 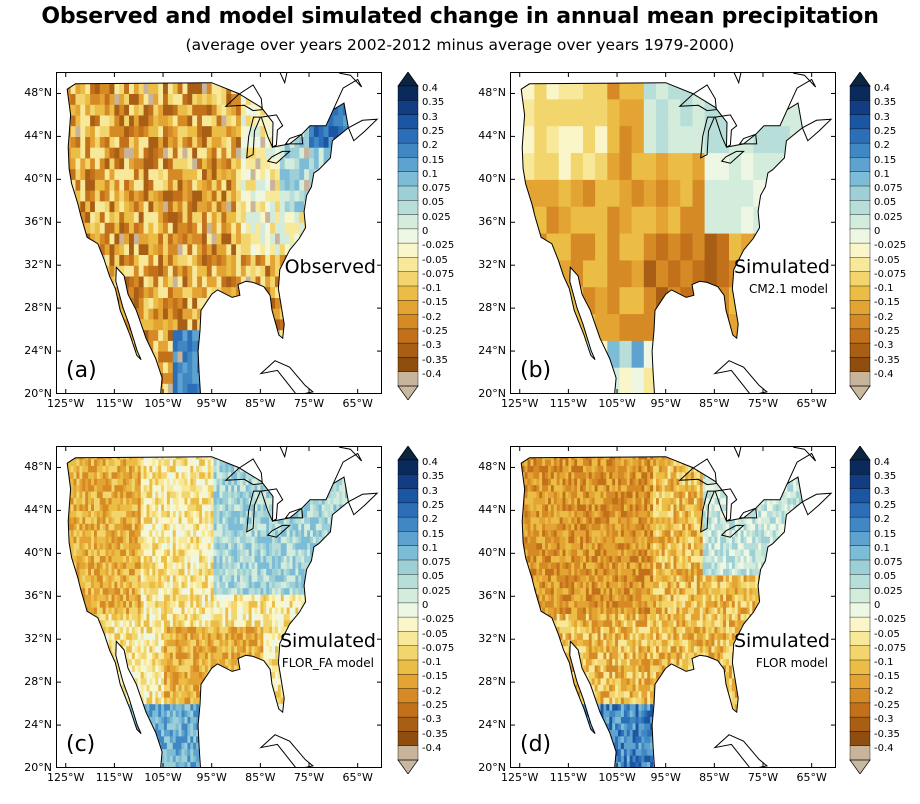 I want to click on panel-label: Observed, so click(x=330, y=267).